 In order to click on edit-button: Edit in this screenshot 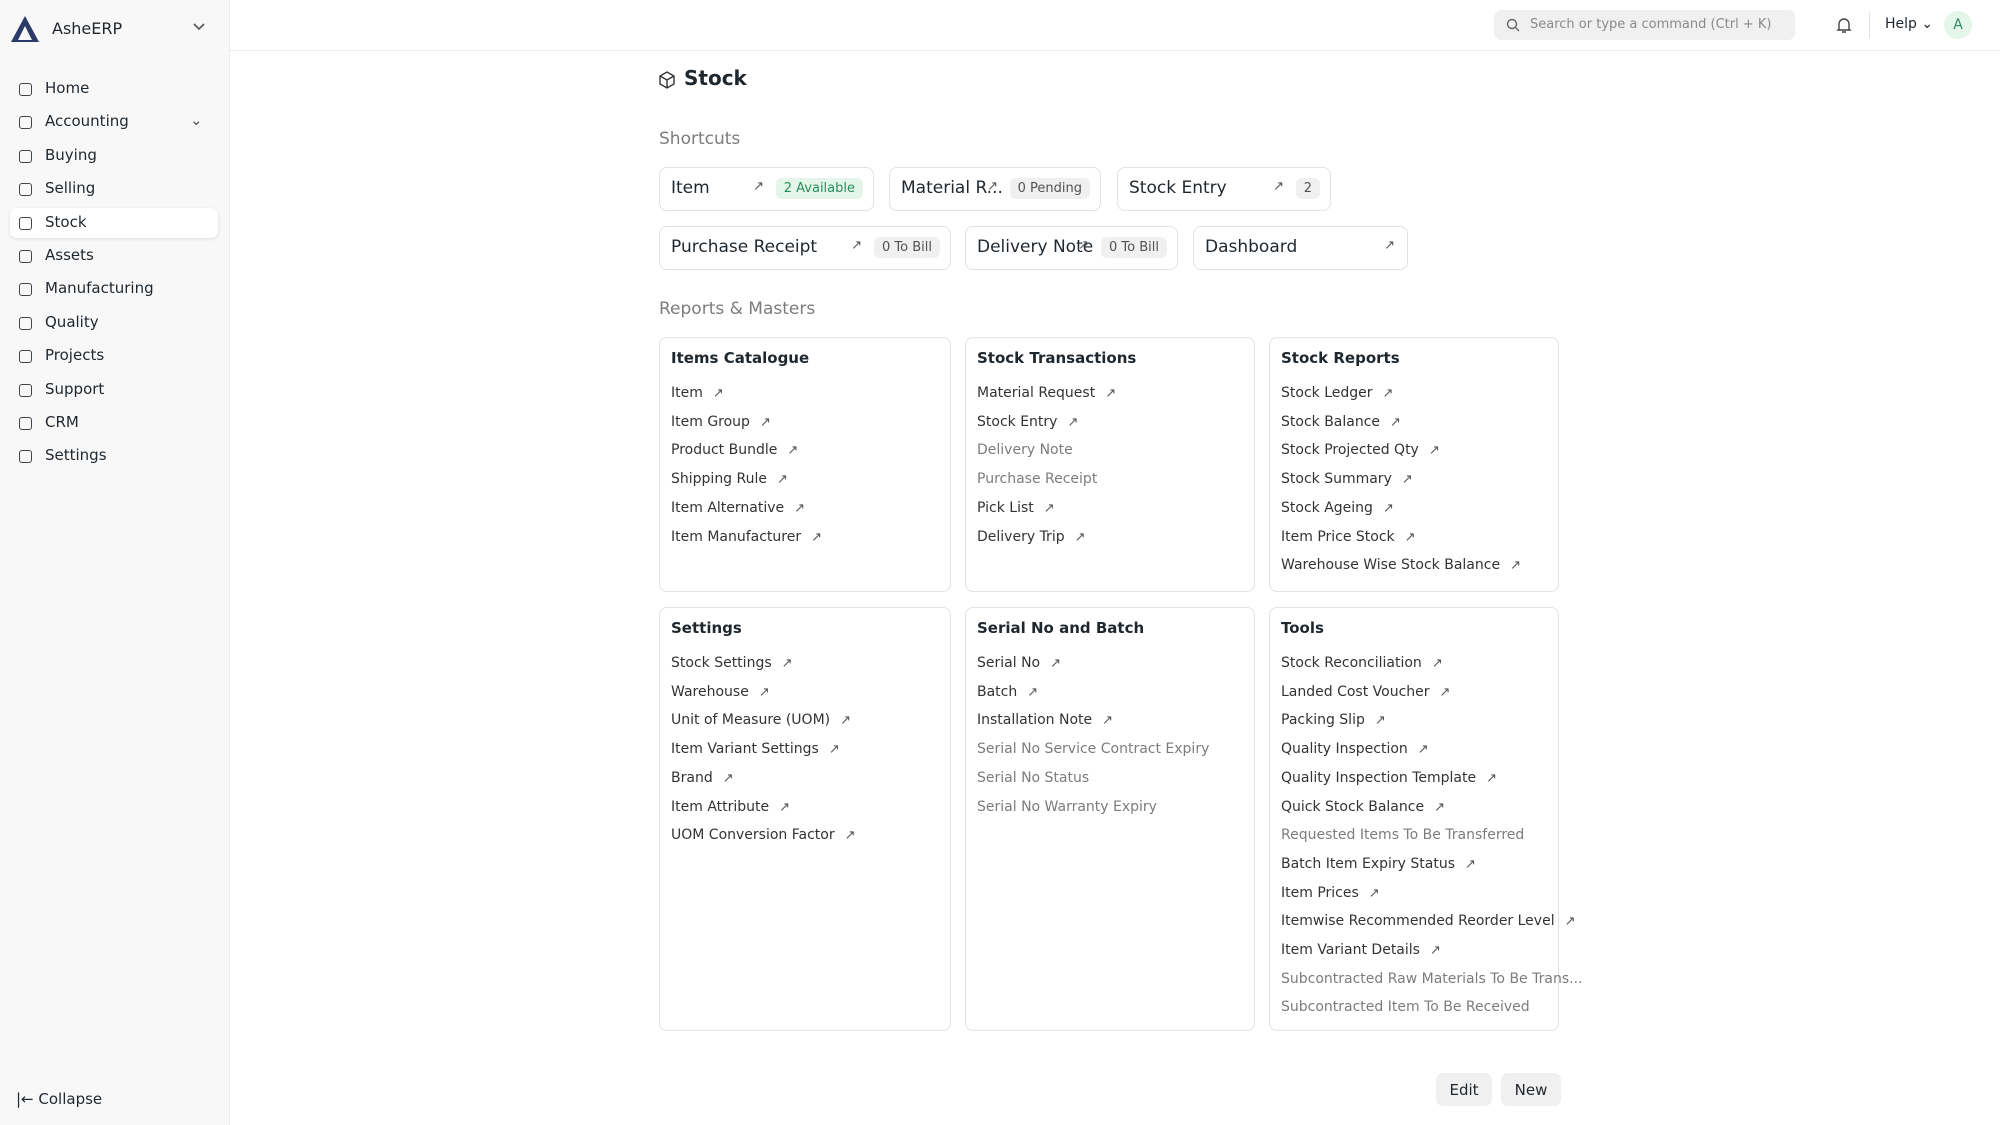, I will do `click(1464, 1089)`.